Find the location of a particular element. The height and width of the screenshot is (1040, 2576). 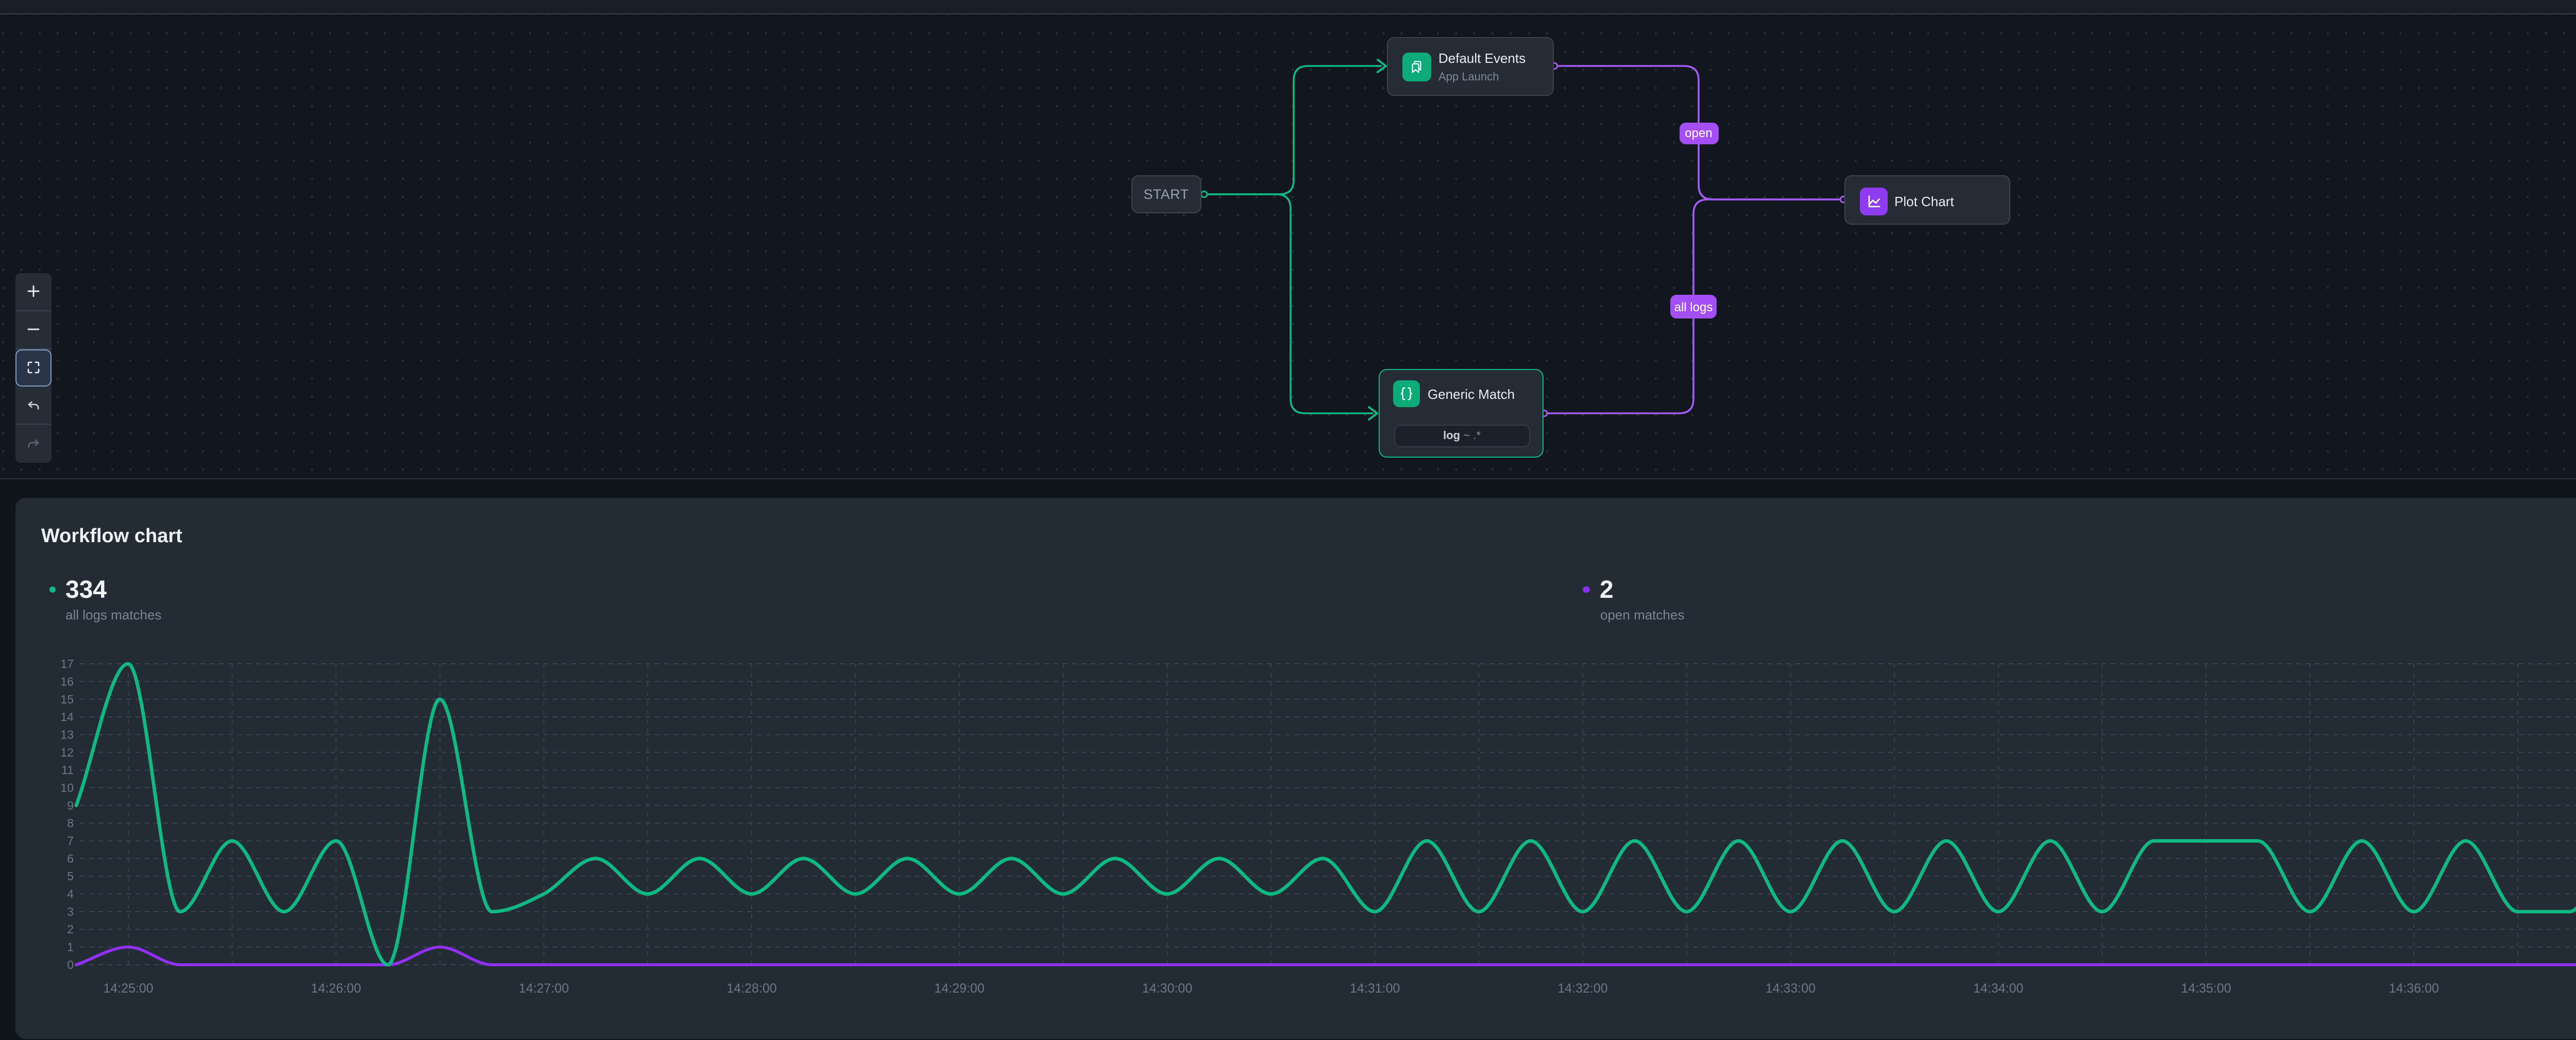

svg-text: 14:32:00 is located at coordinates (1582, 988).